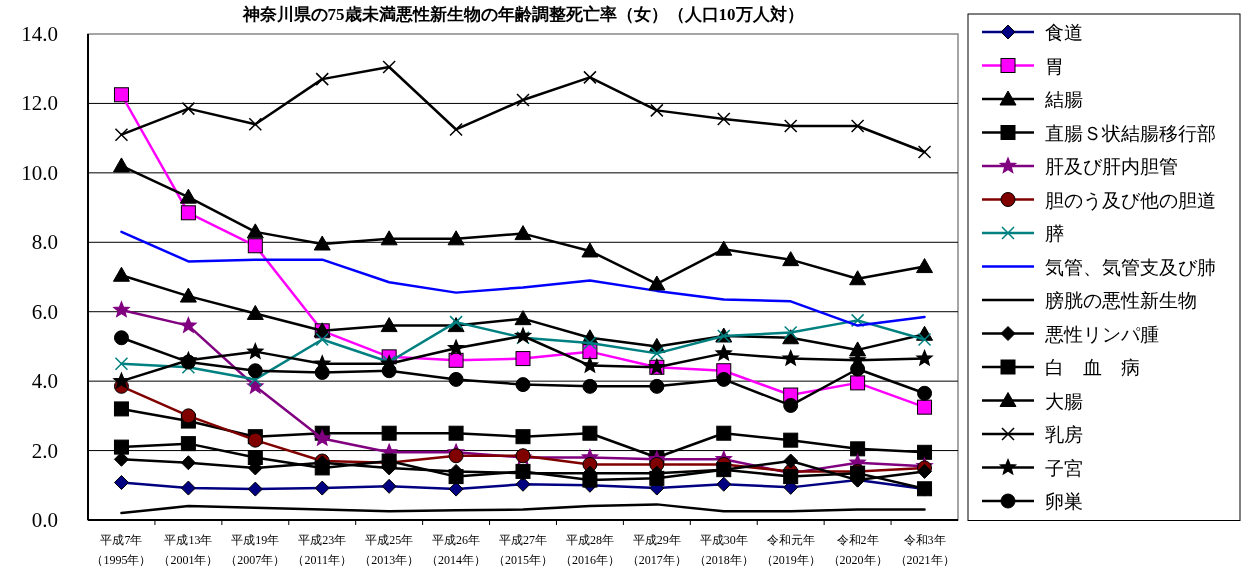 Image resolution: width=1254 pixels, height=571 pixels. I want to click on legend-label: 気管、気管支及び肺, so click(1130, 267).